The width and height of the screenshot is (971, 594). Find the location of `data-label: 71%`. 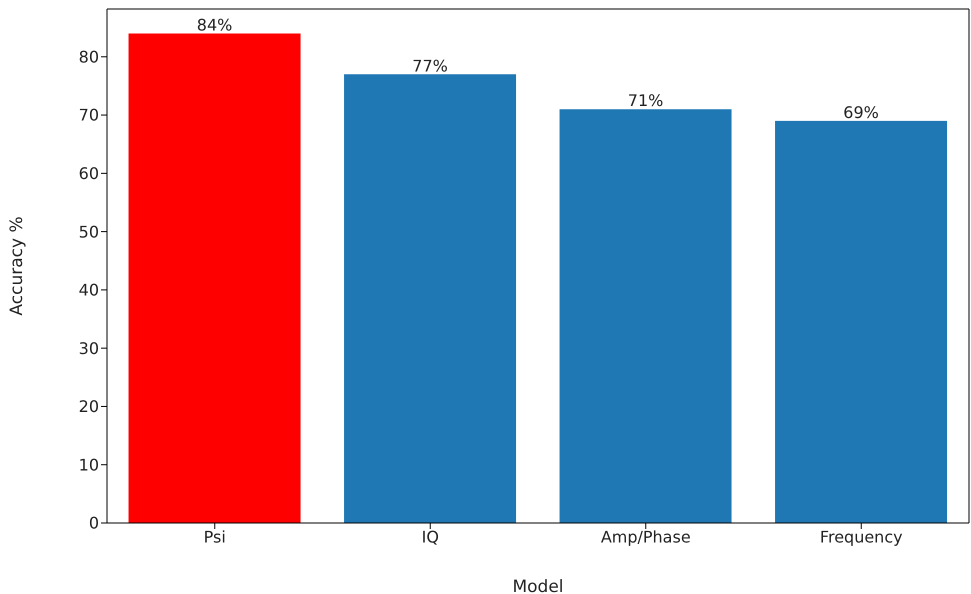

data-label: 71% is located at coordinates (646, 100).